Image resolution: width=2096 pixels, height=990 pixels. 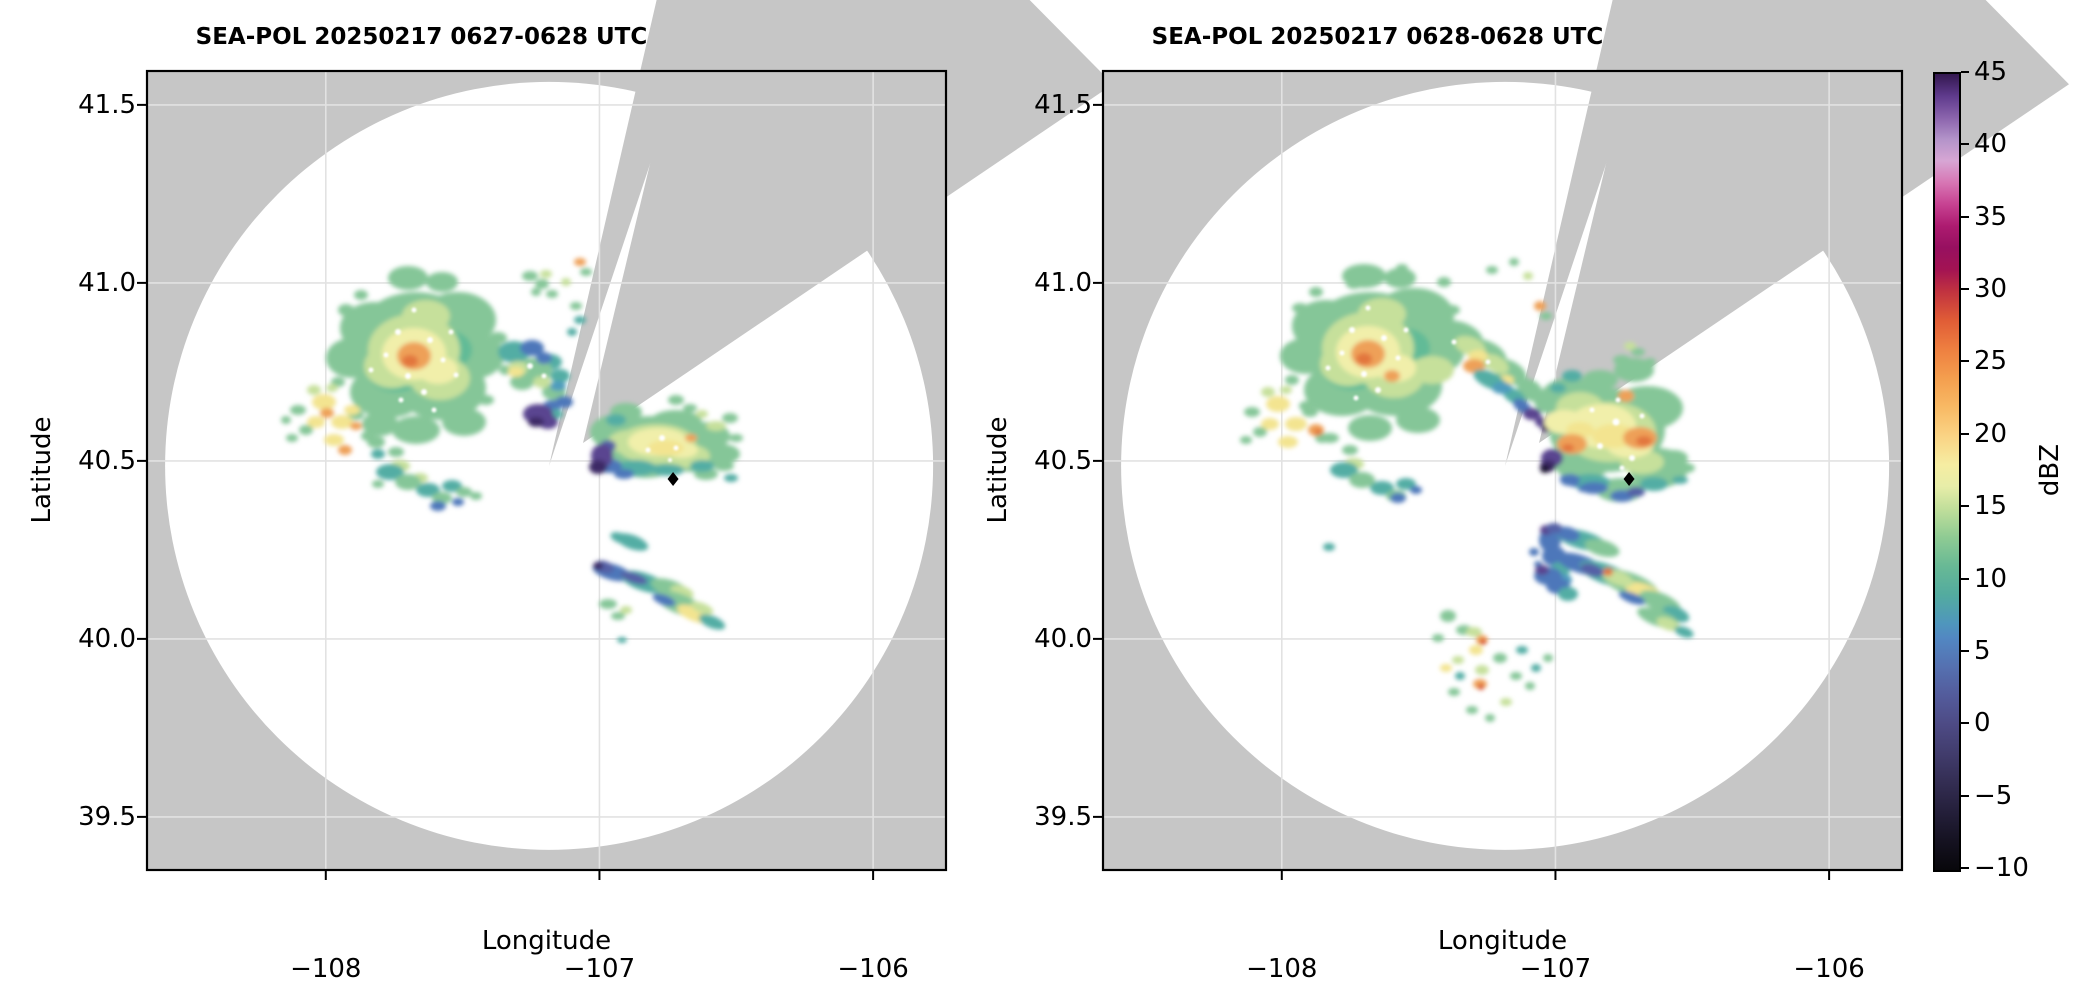 What do you see at coordinates (1991, 144) in the screenshot?
I see `colorbar-tick-label: 40` at bounding box center [1991, 144].